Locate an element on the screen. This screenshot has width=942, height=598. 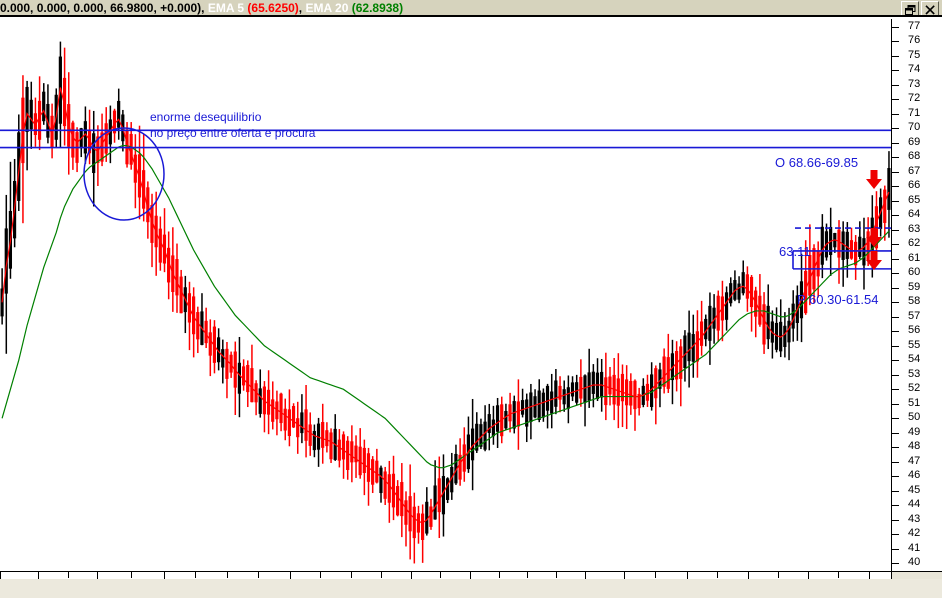
ohlc-readout: (0.000, 0.000, 0.000, 66.9800, +0.000) is located at coordinates (101, 8).